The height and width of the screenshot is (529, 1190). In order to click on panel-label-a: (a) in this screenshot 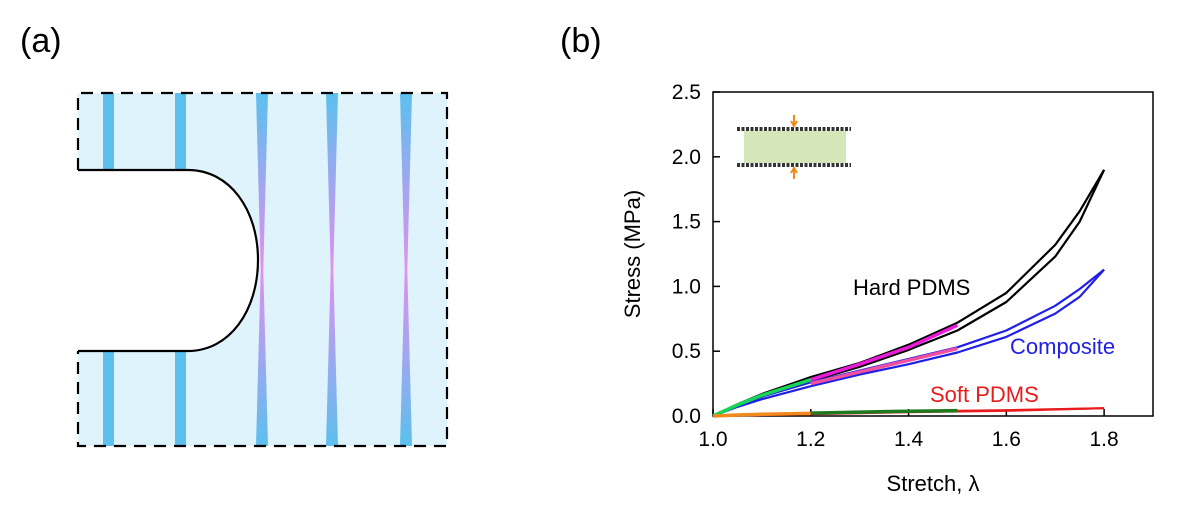, I will do `click(41, 41)`.